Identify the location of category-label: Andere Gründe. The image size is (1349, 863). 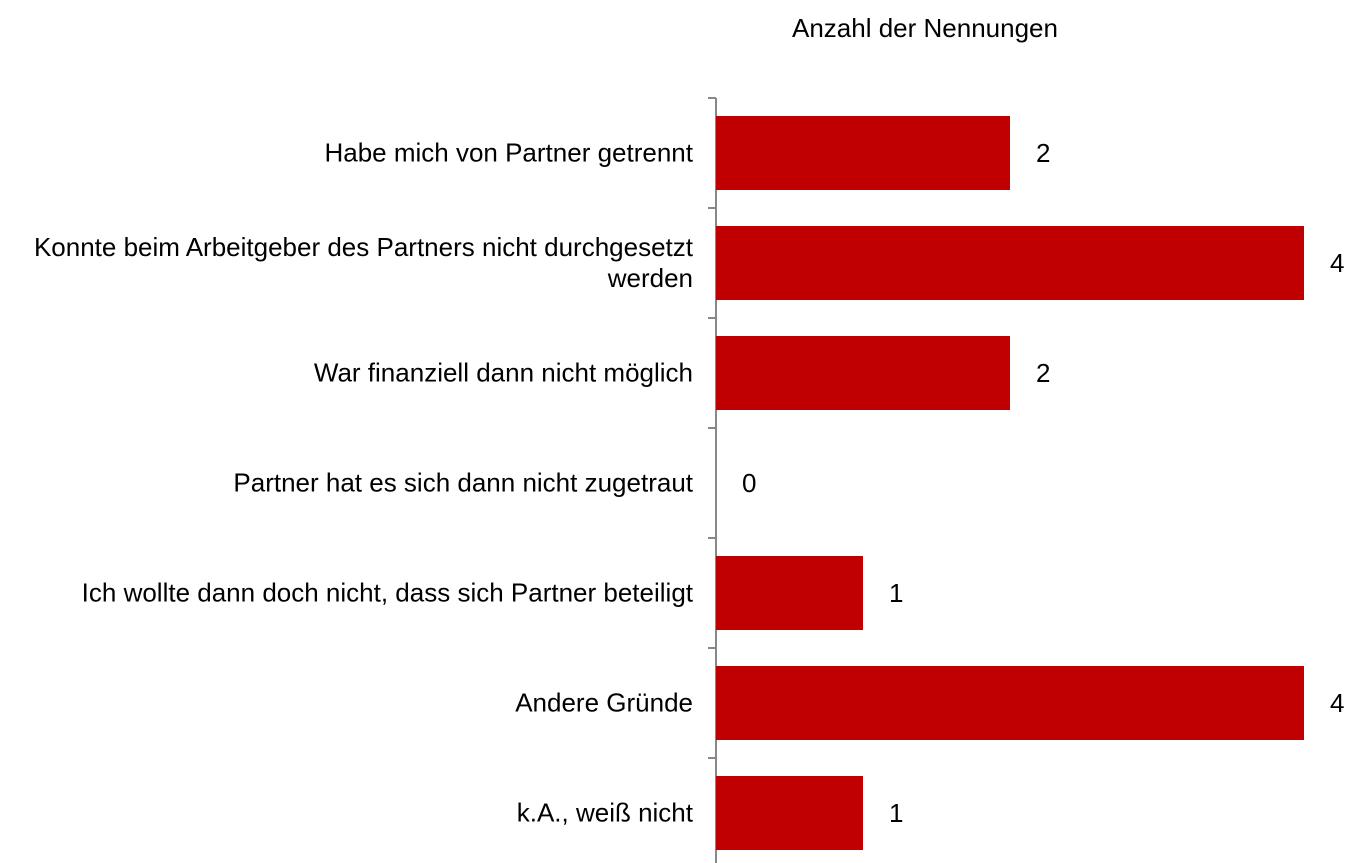
(604, 702).